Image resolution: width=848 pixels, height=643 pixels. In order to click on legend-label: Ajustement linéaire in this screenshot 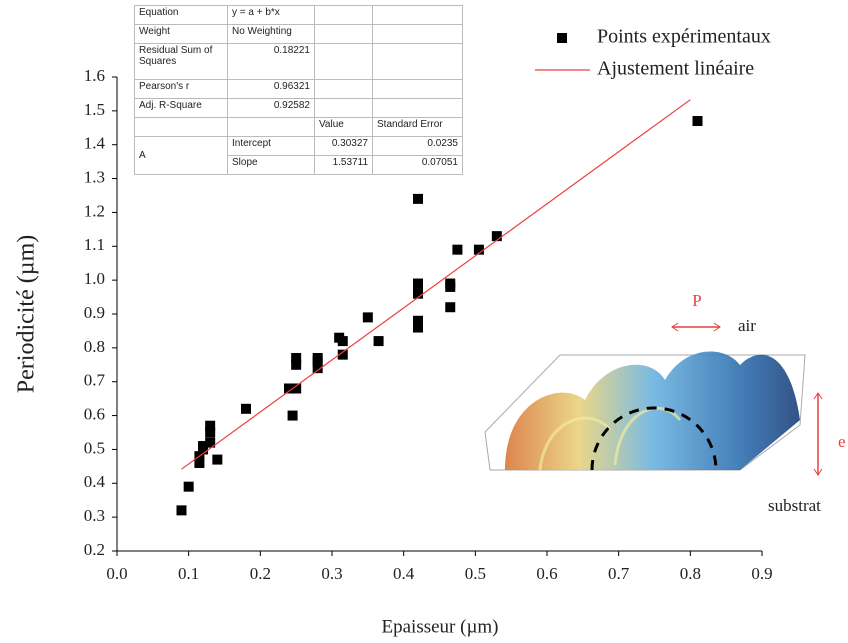, I will do `click(675, 69)`.